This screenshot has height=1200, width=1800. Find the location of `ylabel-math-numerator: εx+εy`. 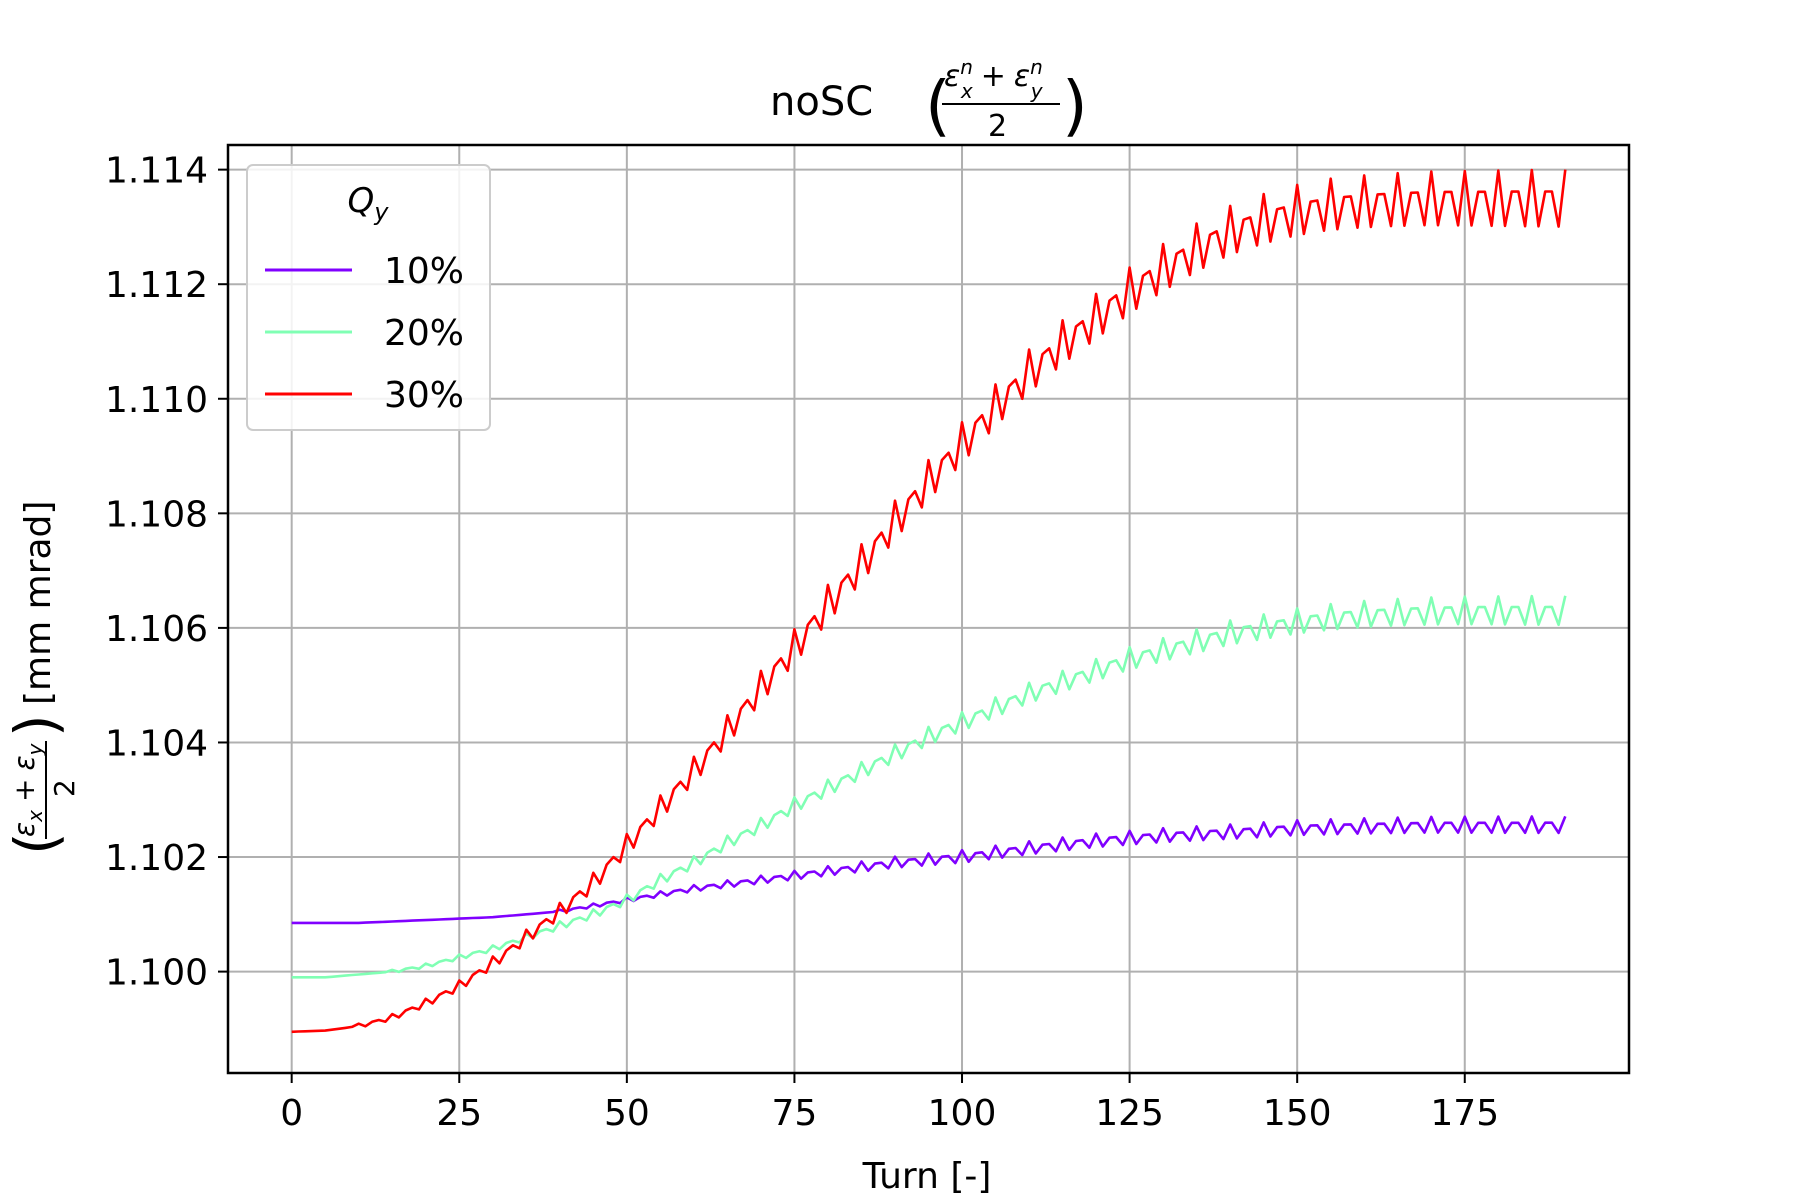

ylabel-math-numerator: εx+εy is located at coordinates (27, 789).